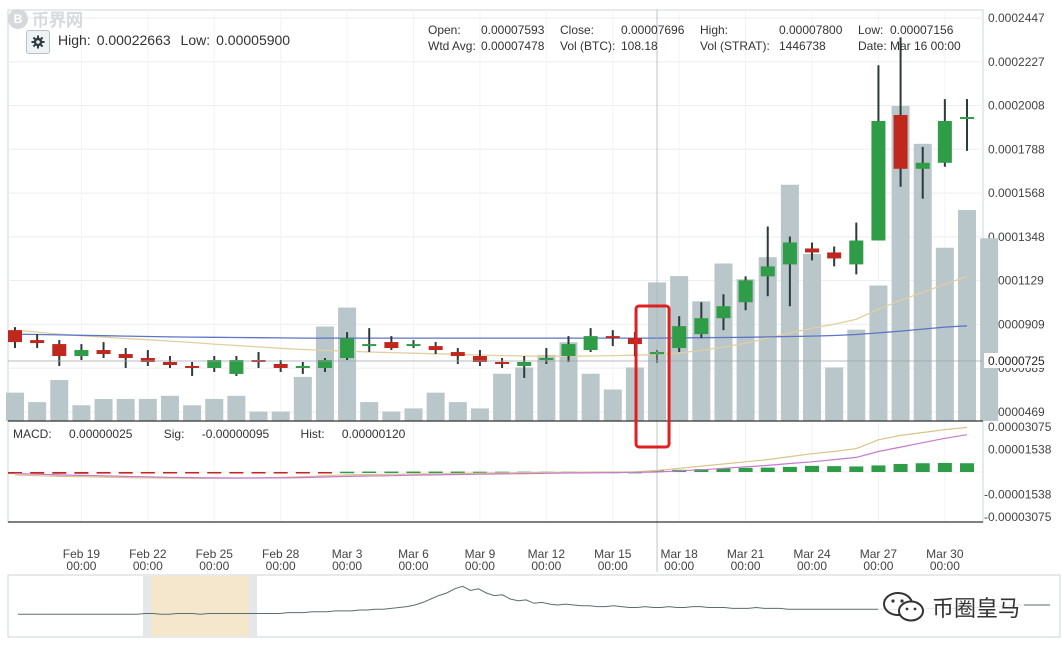 This screenshot has width=1063, height=649. What do you see at coordinates (1016, 324) in the screenshot?
I see `price-axis-label: 0.0000909` at bounding box center [1016, 324].